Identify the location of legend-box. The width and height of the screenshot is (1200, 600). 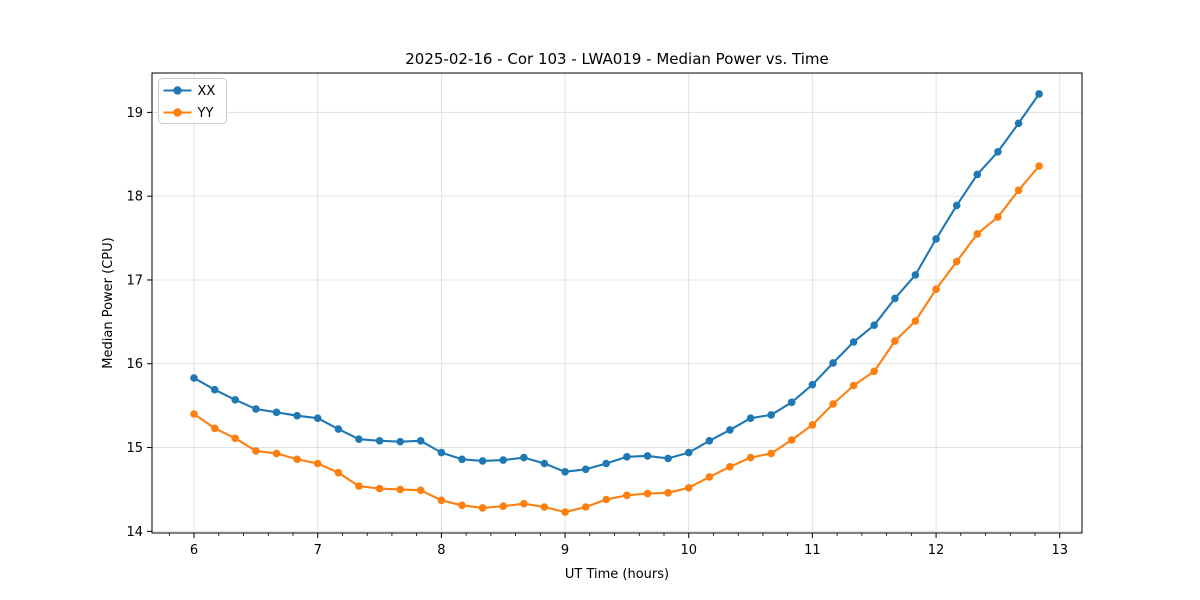
(192, 101).